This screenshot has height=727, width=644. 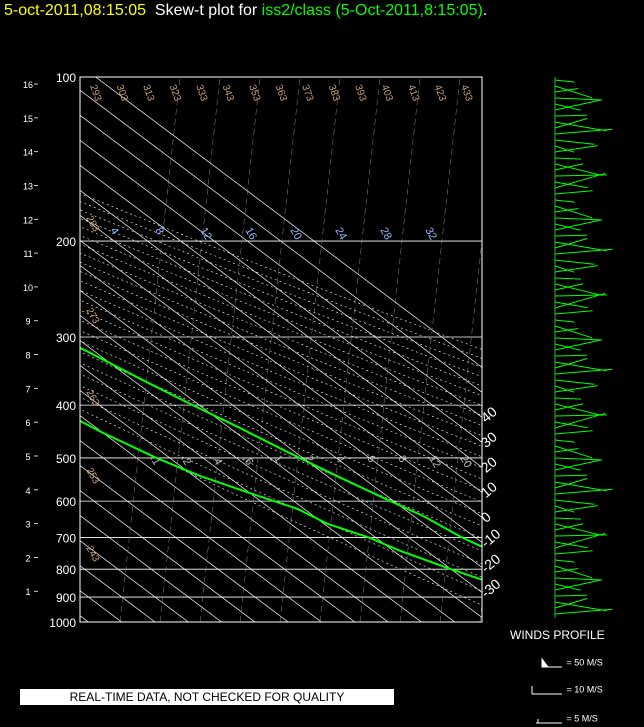 What do you see at coordinates (122, 93) in the screenshot?
I see `dry-adiabat-label: 303` at bounding box center [122, 93].